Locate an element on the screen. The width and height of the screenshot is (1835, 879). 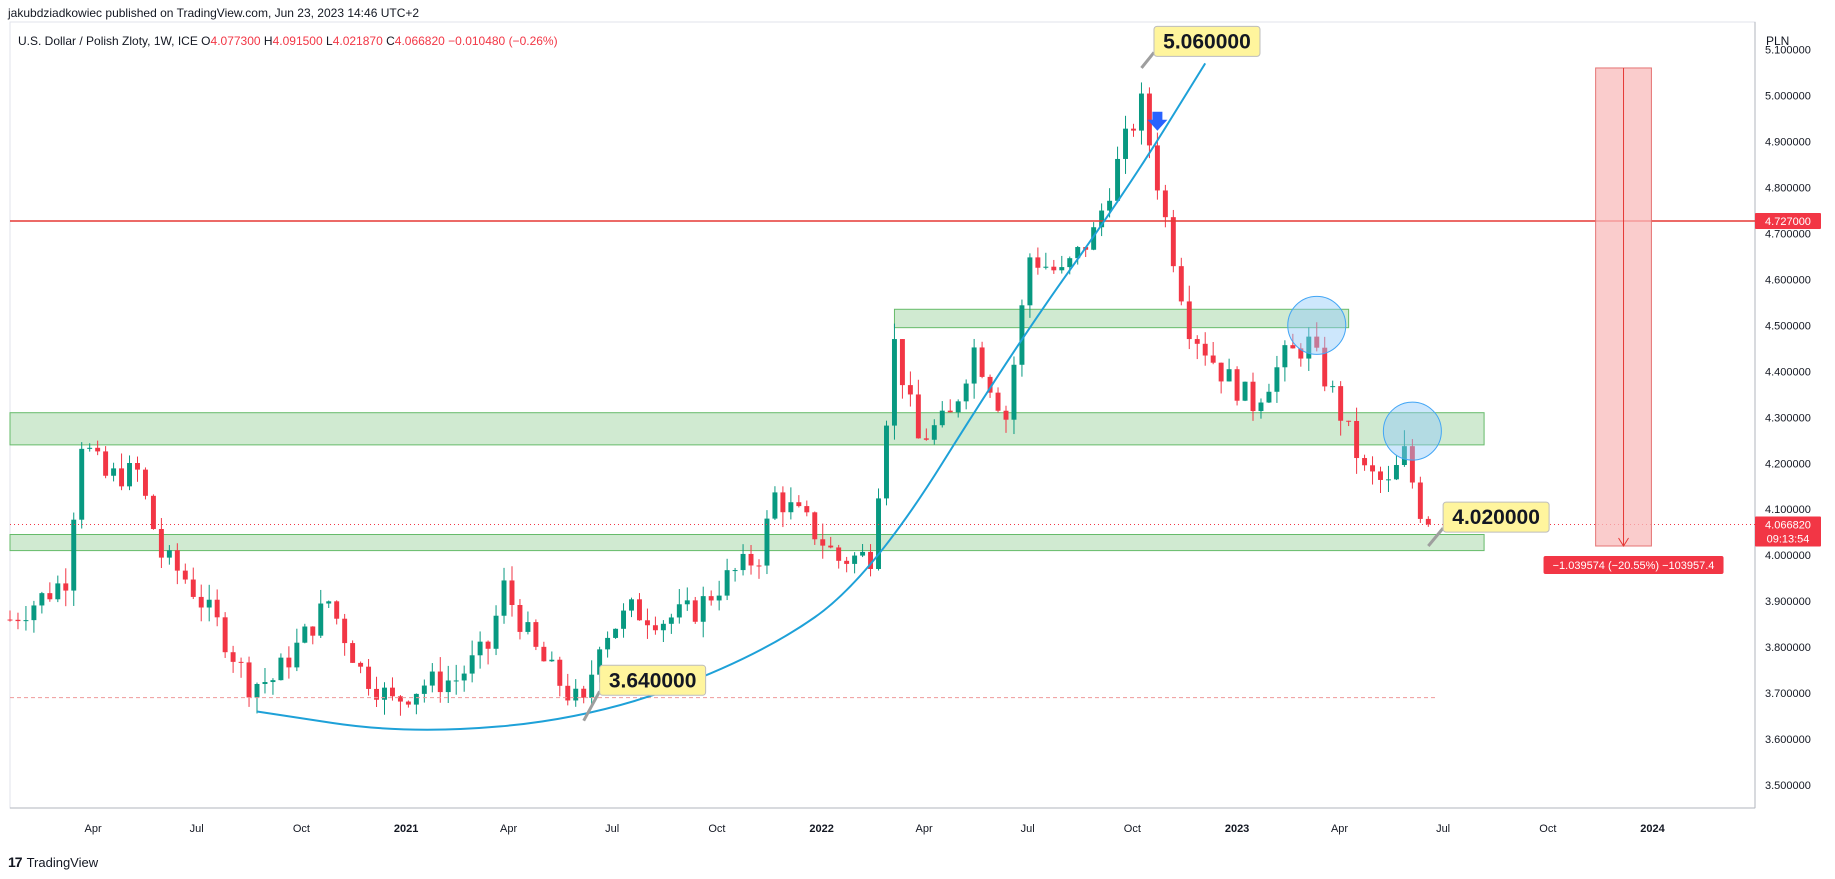
y-tick-label: 5.000000 is located at coordinates (1788, 97).